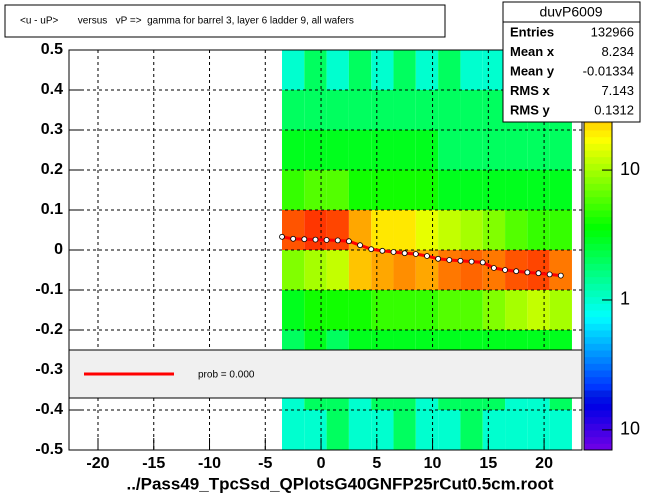  Describe the element at coordinates (49, 449) in the screenshot. I see `y-tick-label: -0.5` at that location.